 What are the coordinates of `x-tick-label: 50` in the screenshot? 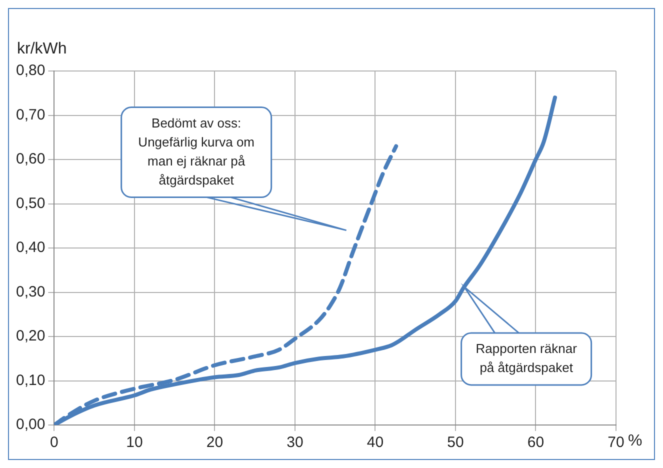 It's located at (455, 443).